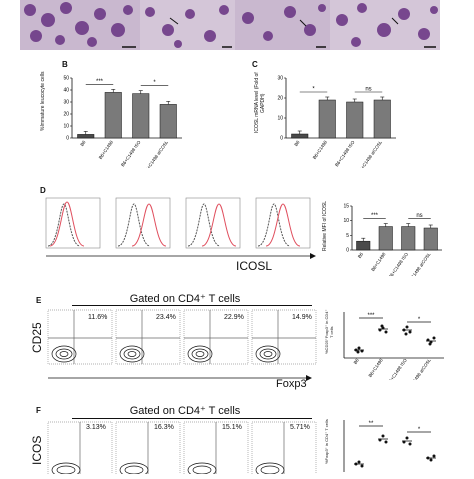 This screenshot has width=474, height=479. I want to click on panel-f-gate-title: Gated on CD4⁺ T cells, so click(185, 411).